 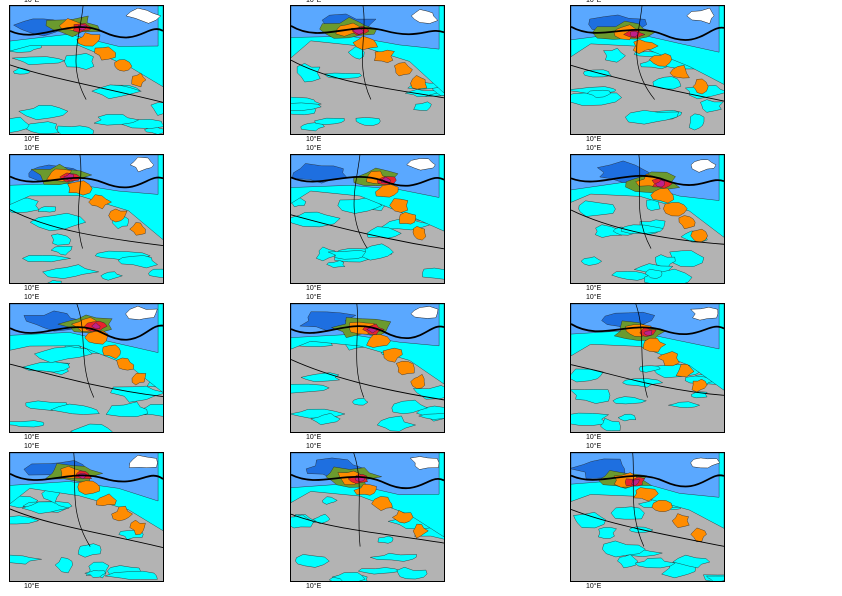 I want to click on axis-label-8a: 10°E, so click(x=314, y=437).